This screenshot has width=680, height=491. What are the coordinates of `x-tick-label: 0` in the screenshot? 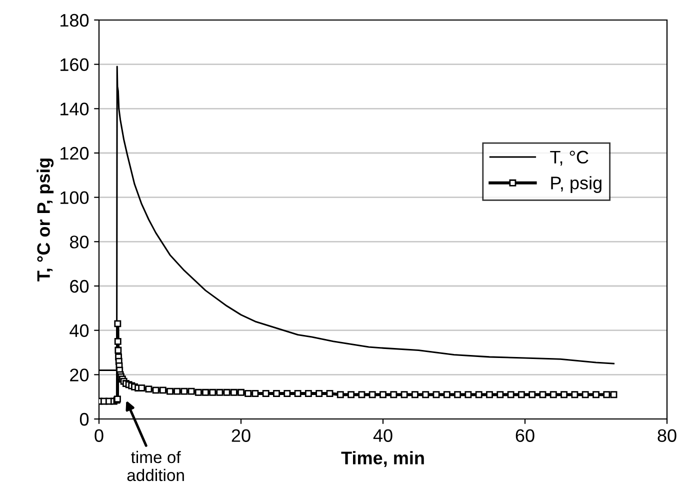 It's located at (99, 435).